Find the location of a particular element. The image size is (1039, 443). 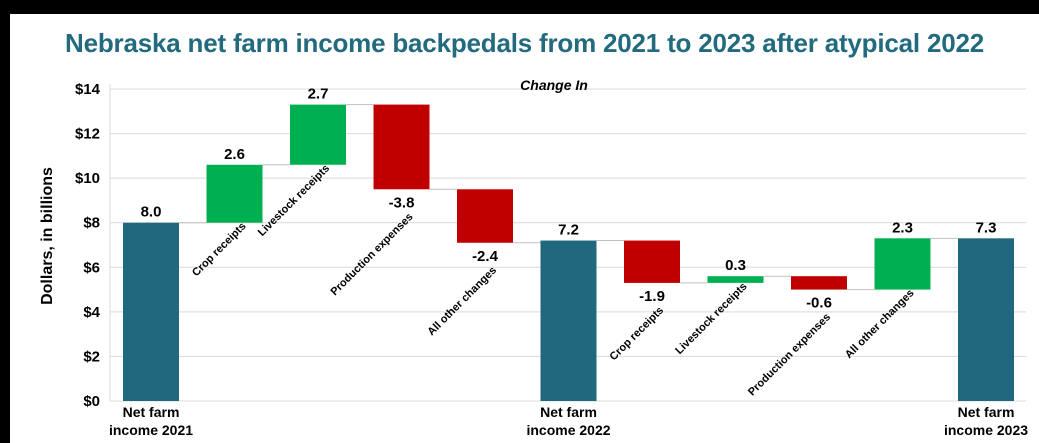

y-tick-label: $8 is located at coordinates (91, 223).